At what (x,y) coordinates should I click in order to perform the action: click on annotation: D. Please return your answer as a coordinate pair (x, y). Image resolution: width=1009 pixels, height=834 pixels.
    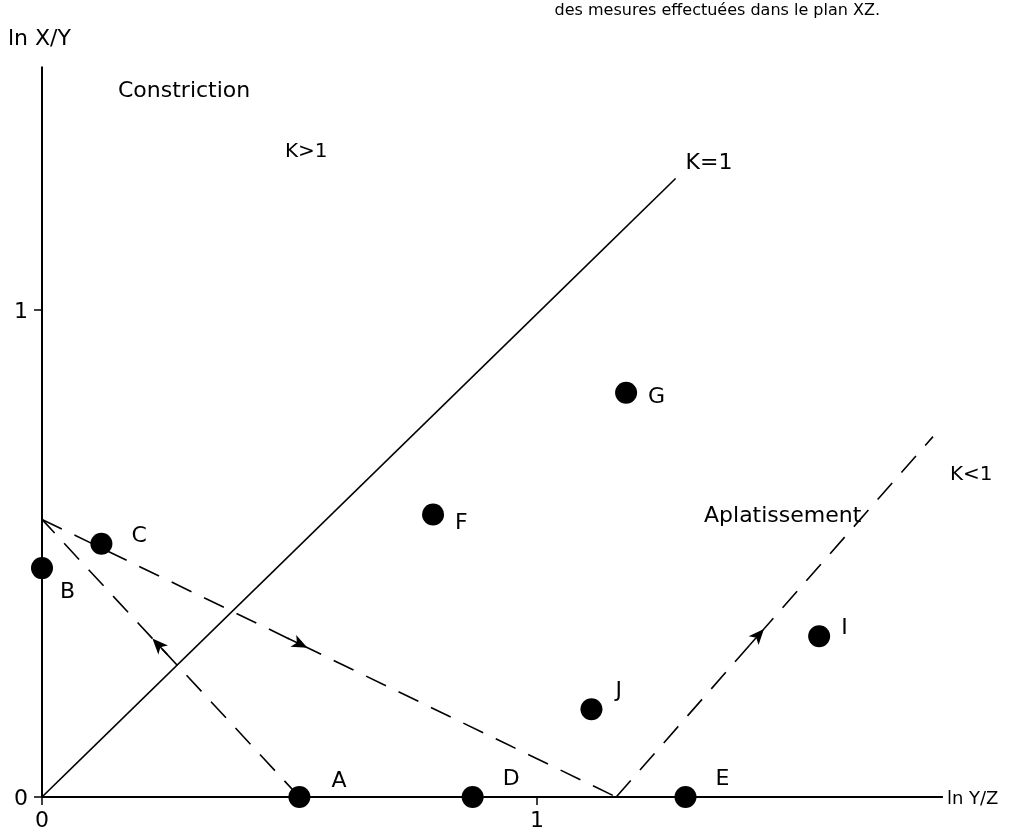
    Looking at the image, I should click on (511, 777).